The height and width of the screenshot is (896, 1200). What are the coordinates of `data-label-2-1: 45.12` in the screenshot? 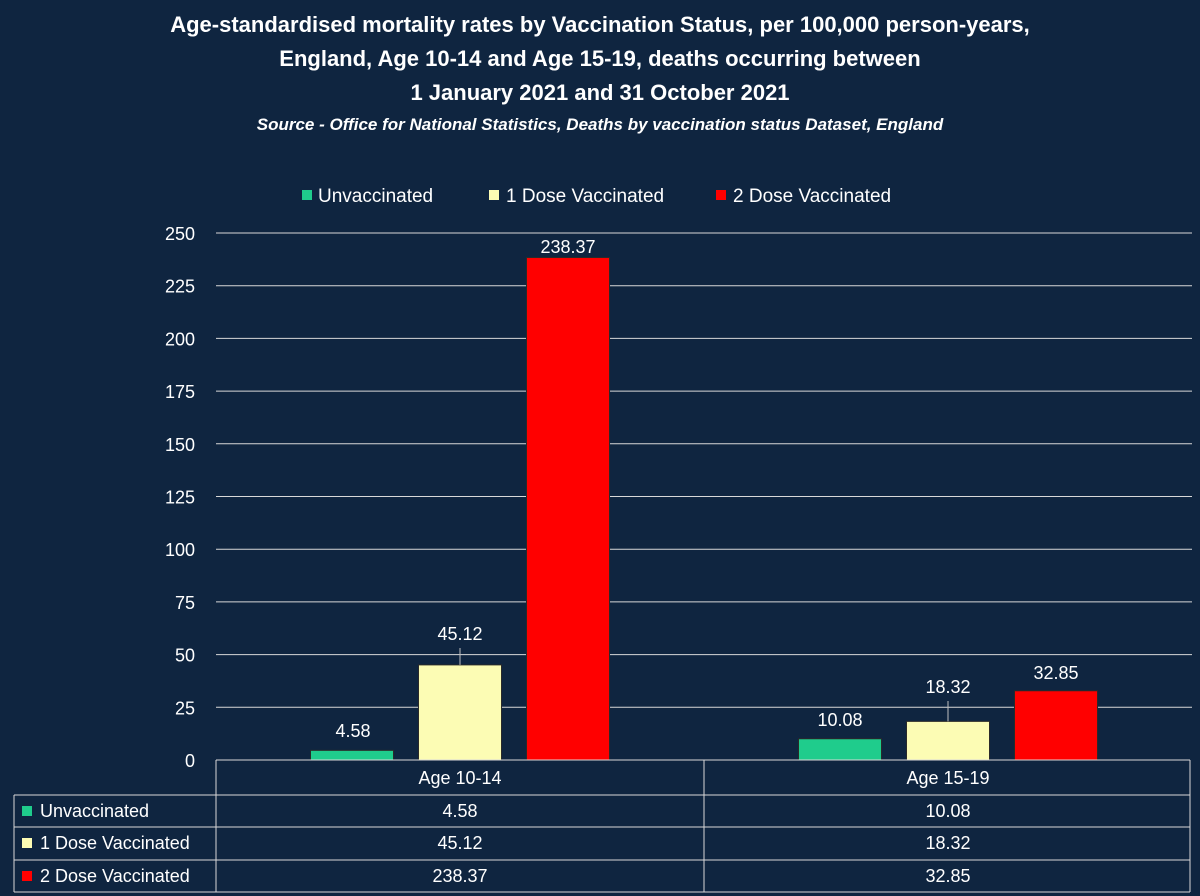 It's located at (459, 634).